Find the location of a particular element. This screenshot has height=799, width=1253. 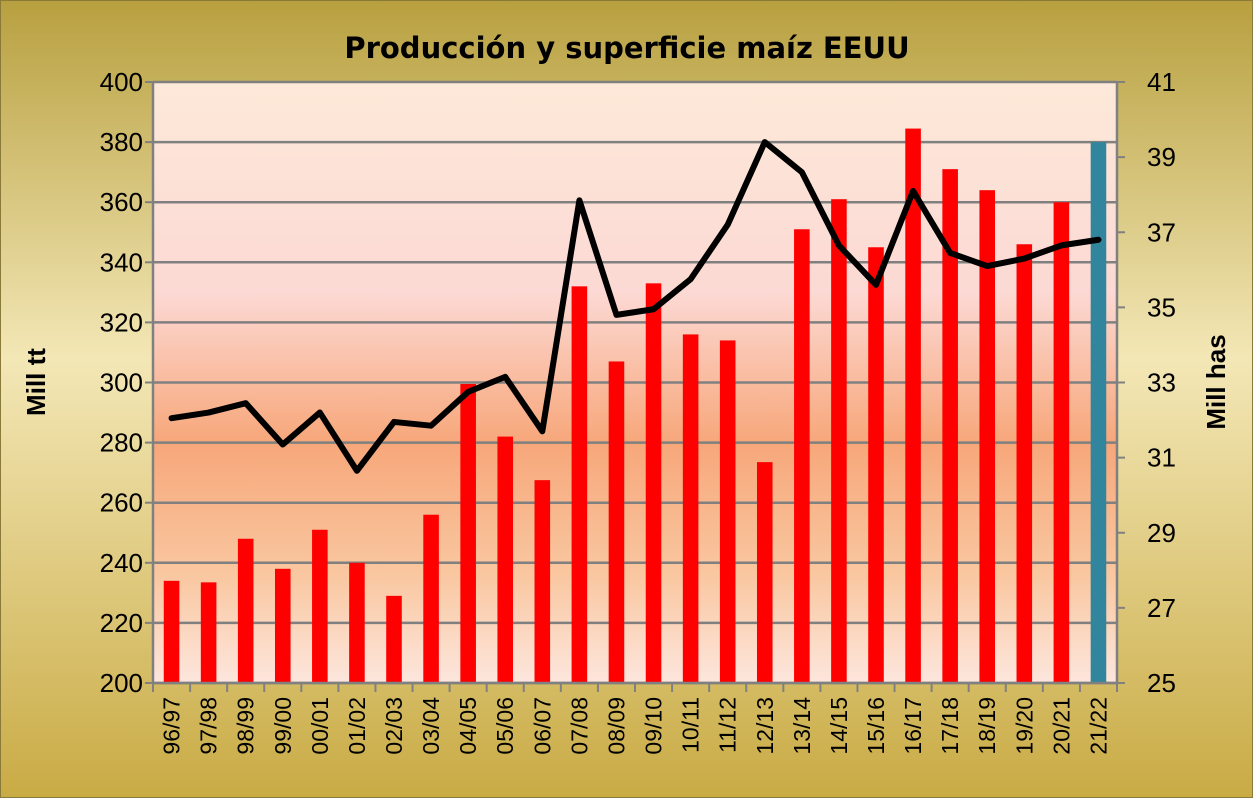

y-right-tick-label: 39 is located at coordinates (1161, 157).